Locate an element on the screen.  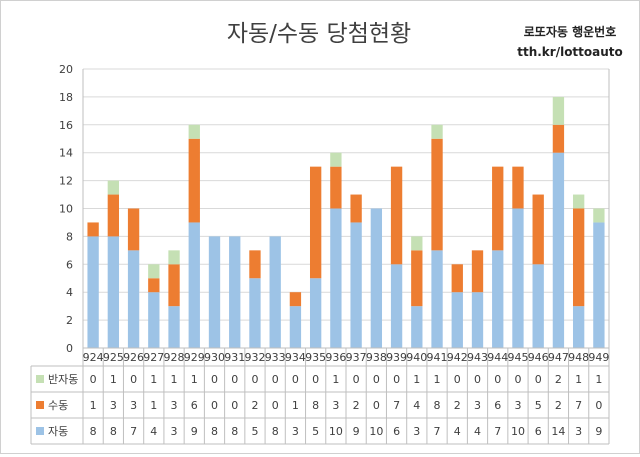
x-tick-label: 946 is located at coordinates (538, 357).